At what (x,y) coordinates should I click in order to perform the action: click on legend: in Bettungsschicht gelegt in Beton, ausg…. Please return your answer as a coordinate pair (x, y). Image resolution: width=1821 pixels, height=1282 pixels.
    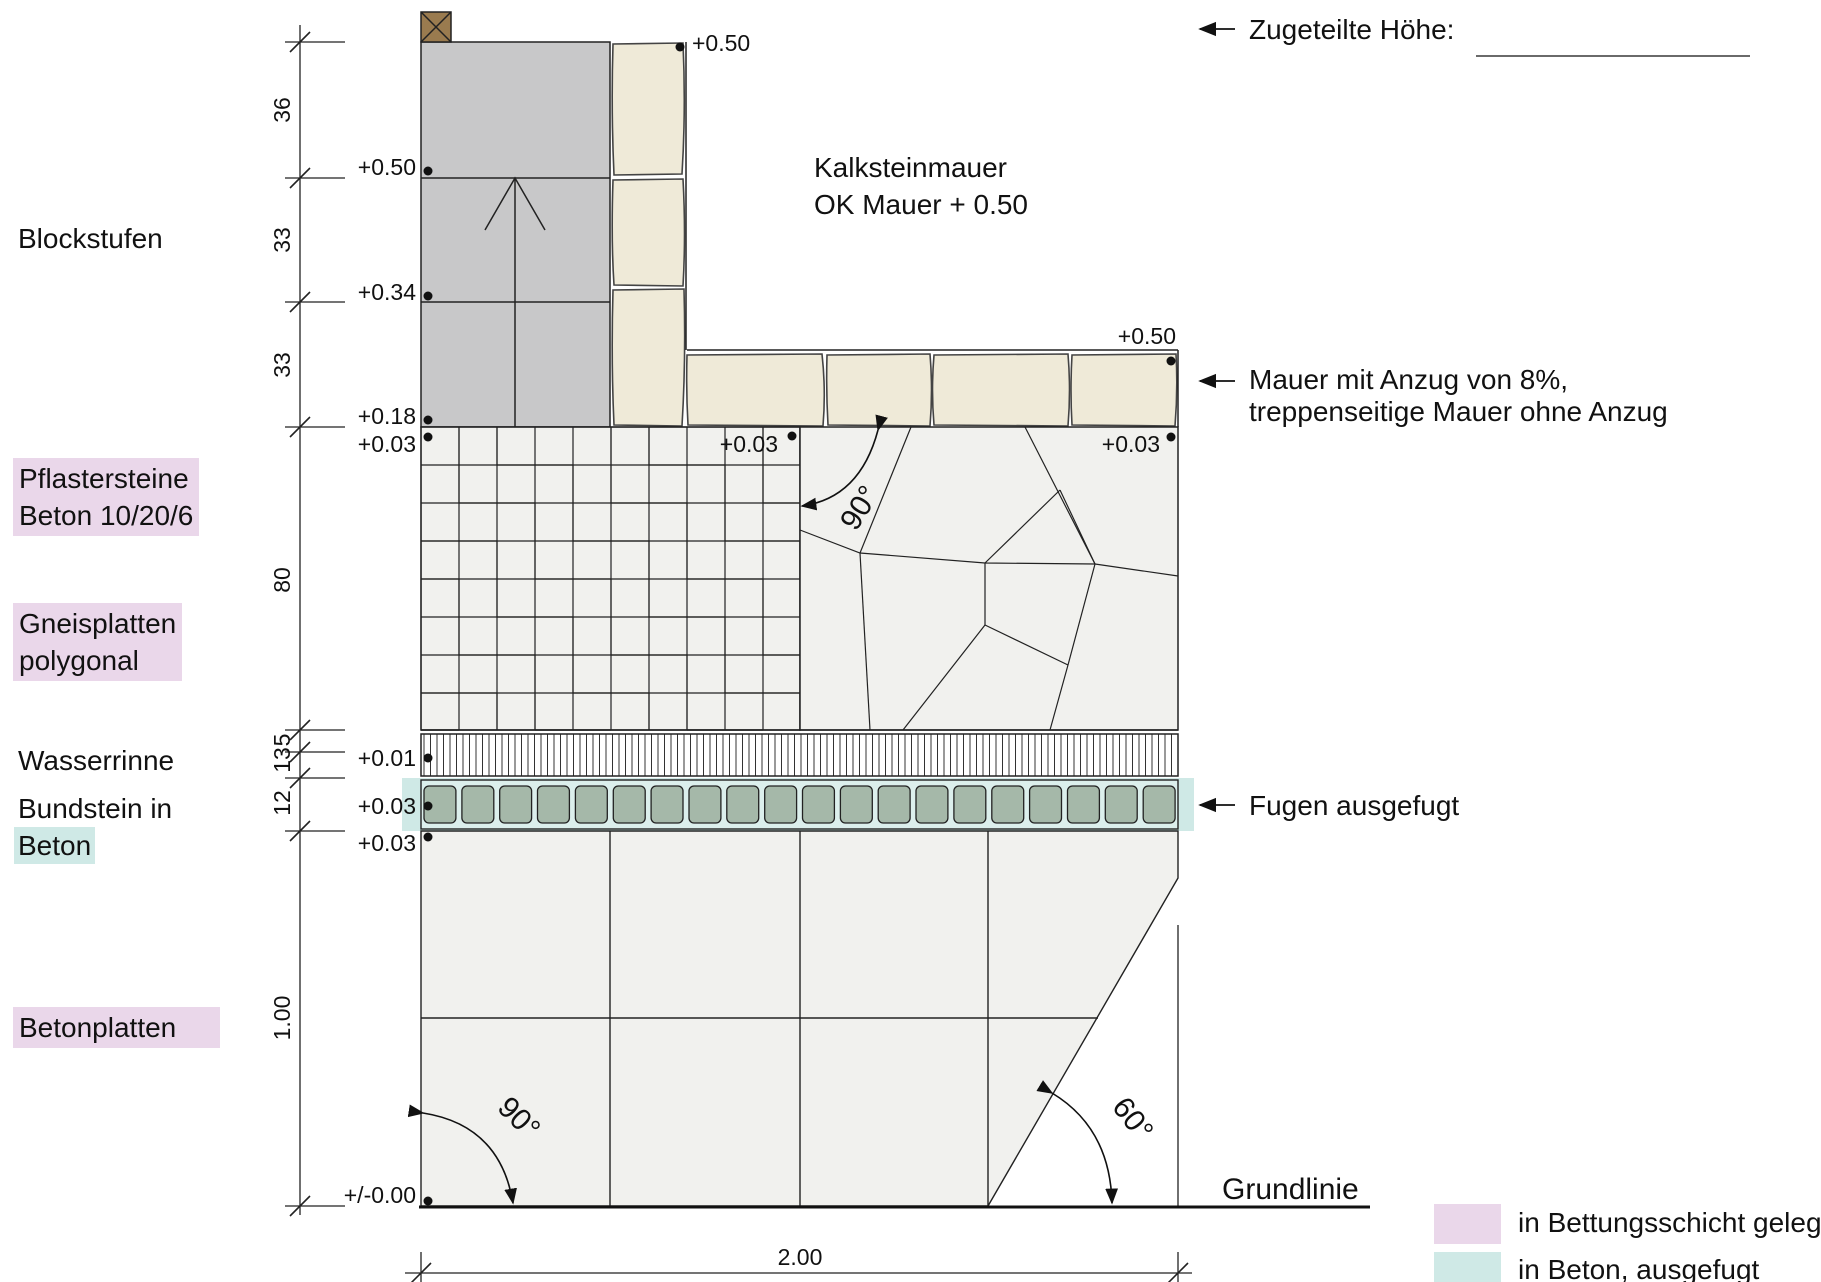
    Looking at the image, I should click on (1627, 1243).